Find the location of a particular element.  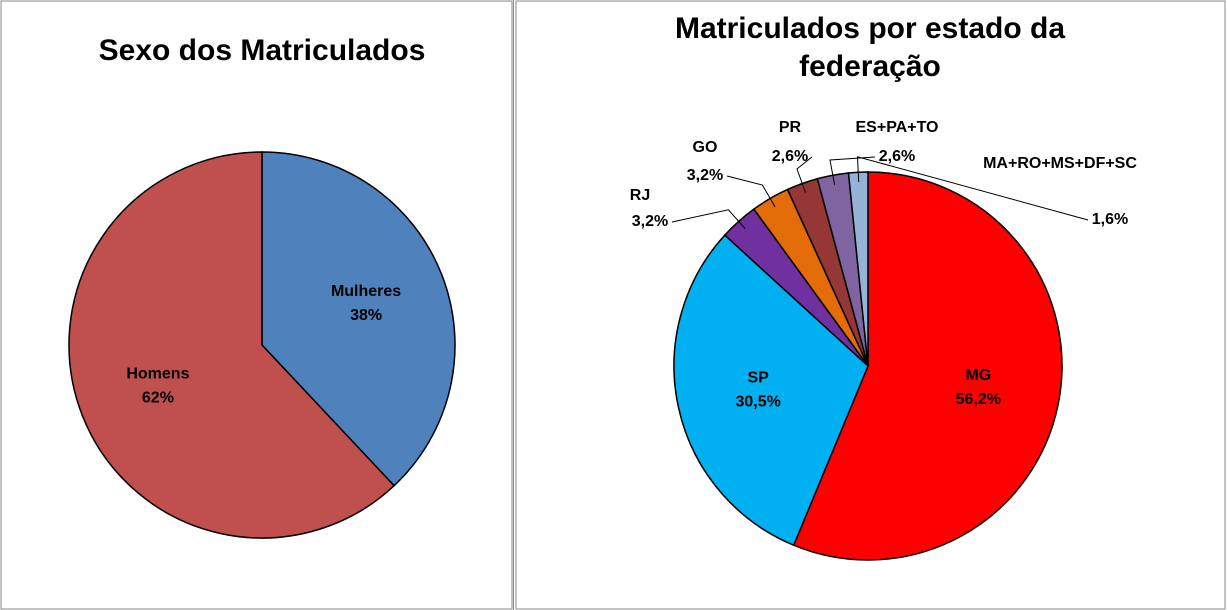

slice-label: RJ is located at coordinates (640, 195).